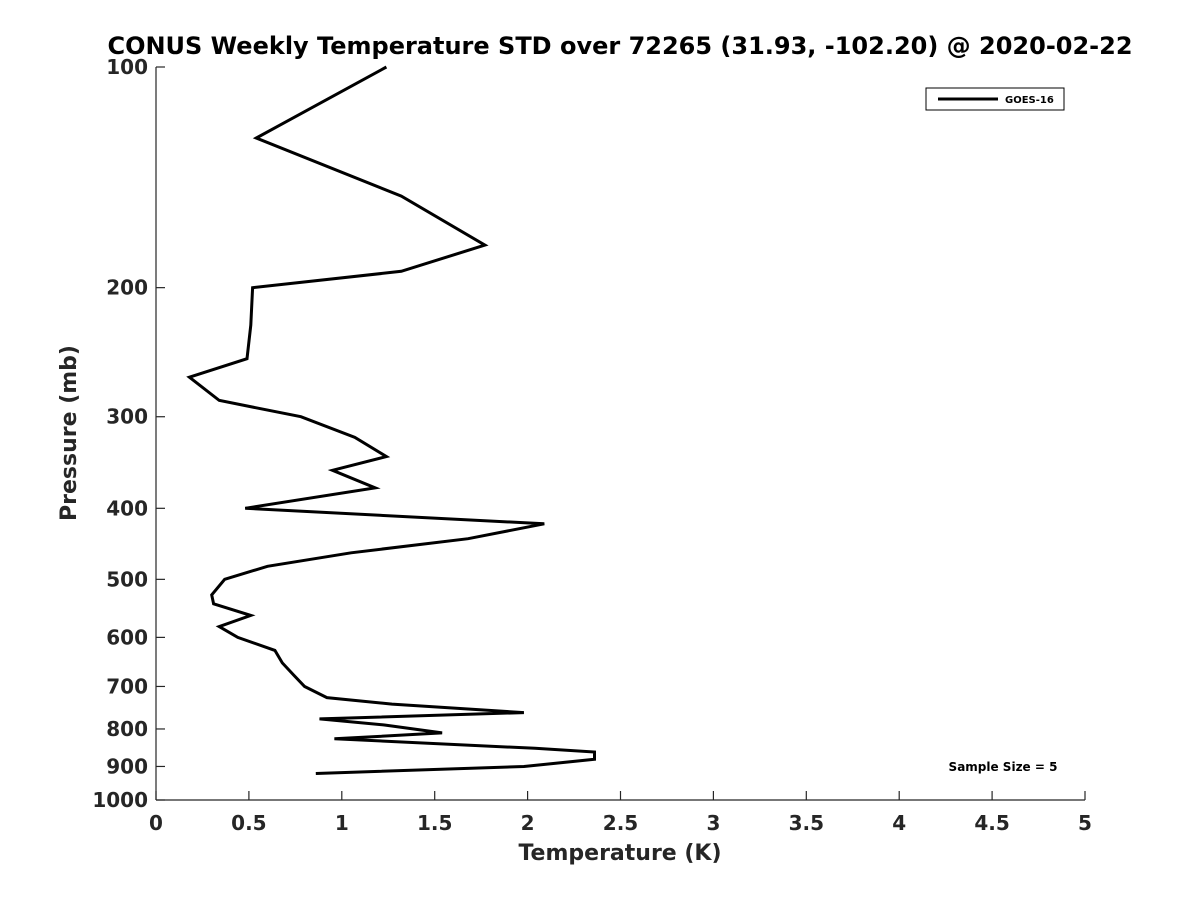 Image resolution: width=1200 pixels, height=900 pixels. What do you see at coordinates (127, 67) in the screenshot?
I see `y-tick-label: 100` at bounding box center [127, 67].